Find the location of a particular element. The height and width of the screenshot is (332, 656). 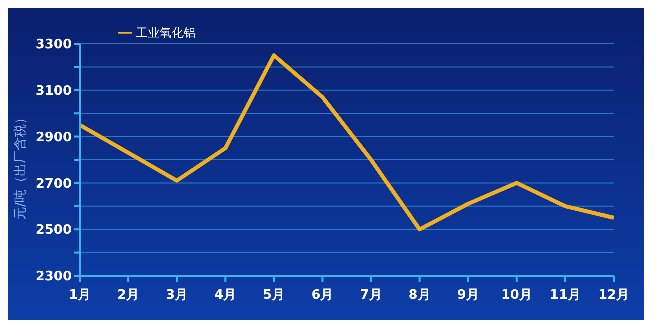

x-tick-label: 1月 is located at coordinates (80, 296).